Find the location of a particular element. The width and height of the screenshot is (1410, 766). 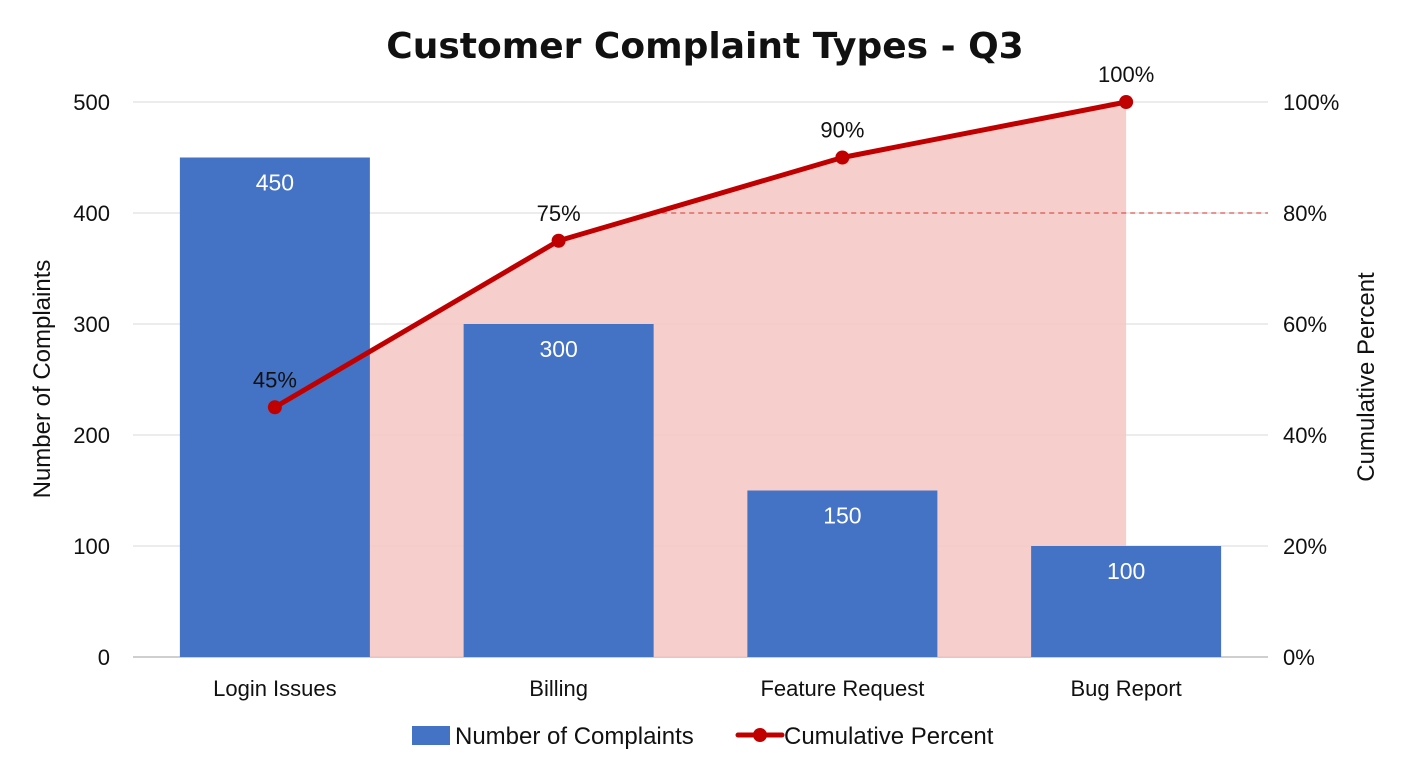

legend-label-bars: Number of Complaints is located at coordinates (574, 736).